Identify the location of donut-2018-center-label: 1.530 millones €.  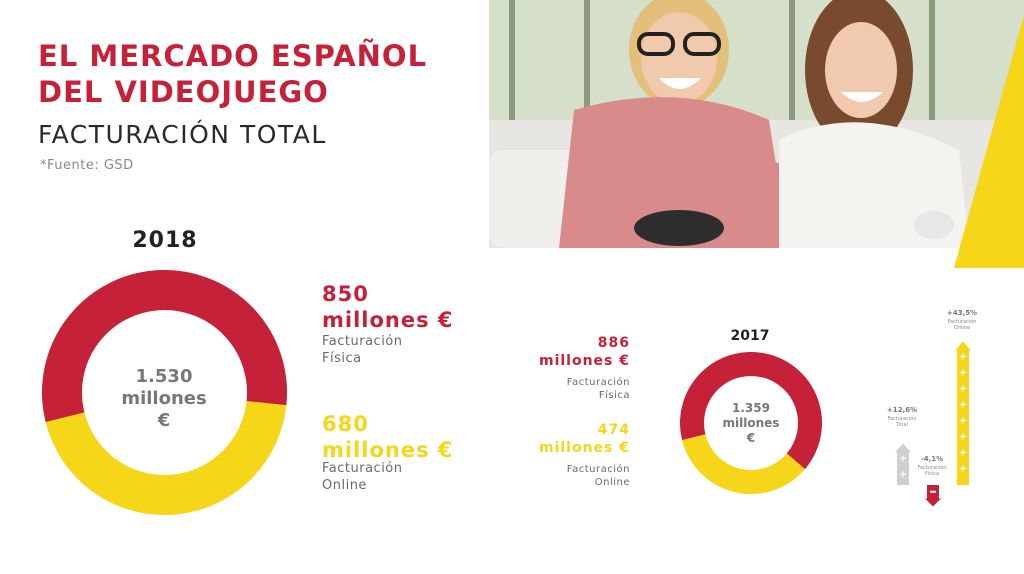
(164, 399).